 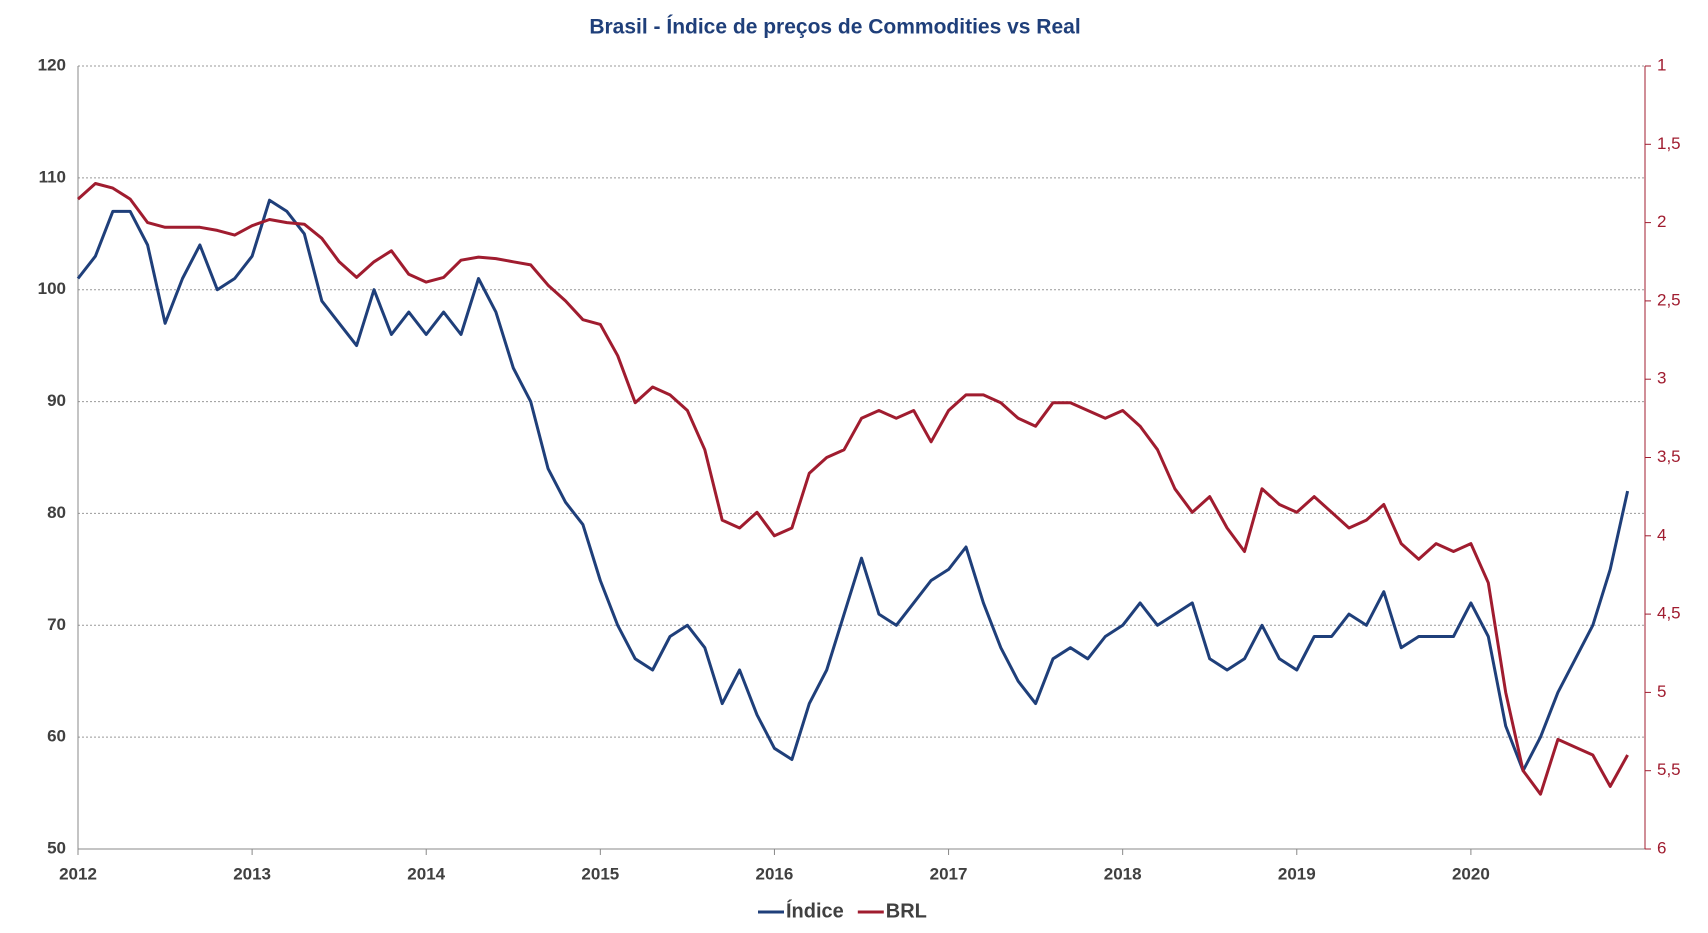 I want to click on x-tick-label: 2013, so click(x=252, y=873).